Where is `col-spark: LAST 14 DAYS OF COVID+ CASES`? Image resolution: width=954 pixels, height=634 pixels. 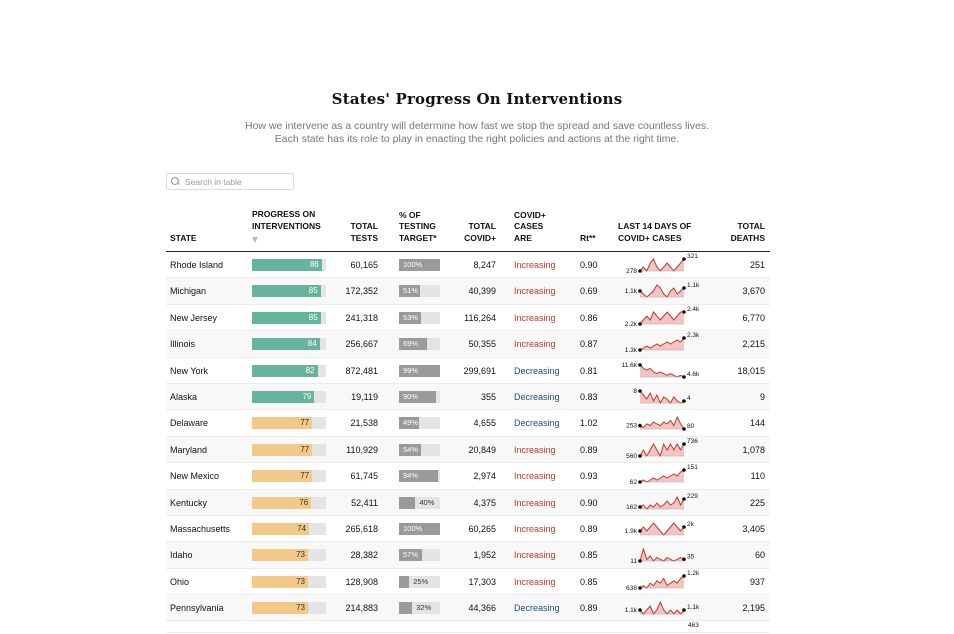
col-spark: LAST 14 DAYS OF COVID+ CASES is located at coordinates (654, 232).